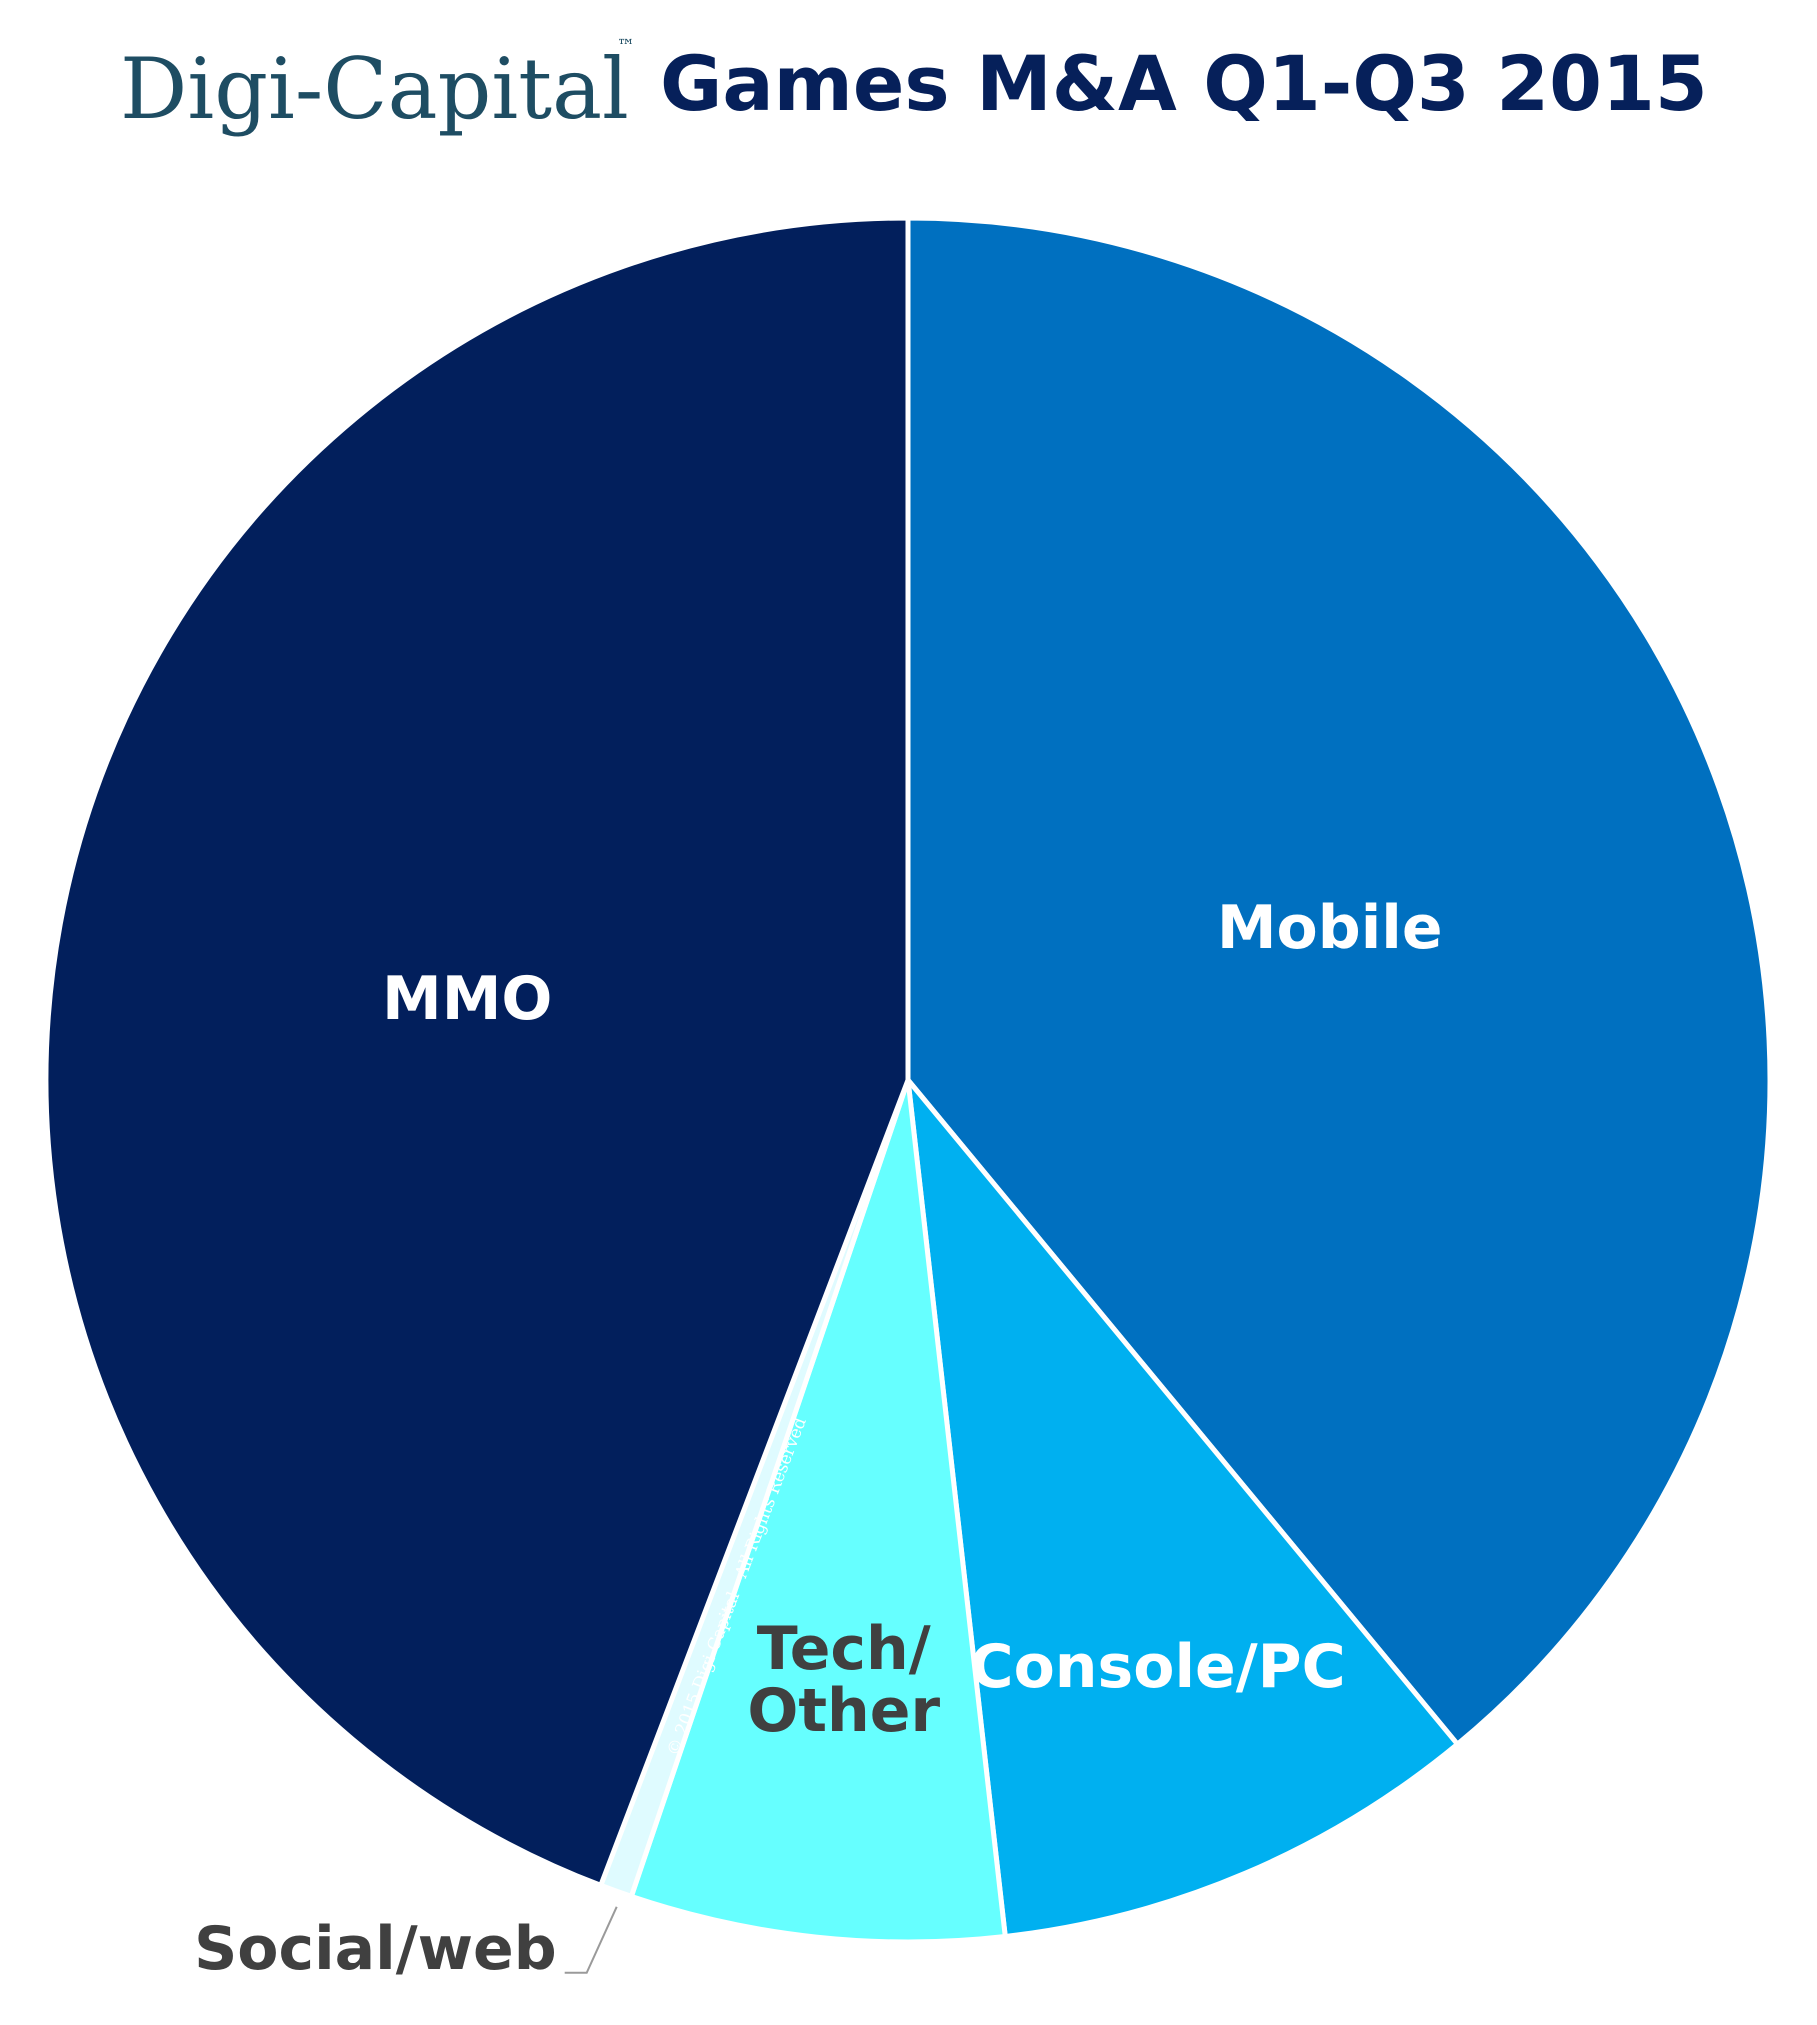  Describe the element at coordinates (626, 46) in the screenshot. I see `title-trademark: ™` at that location.